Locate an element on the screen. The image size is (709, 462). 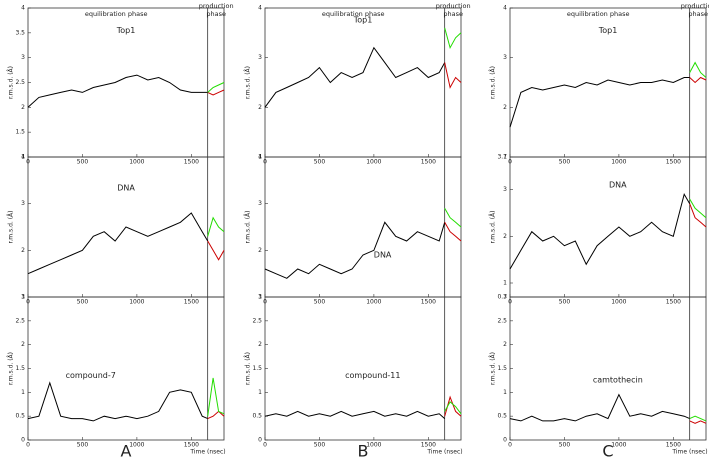
y-tick-label: 3.5 is located at coordinates (20, 32).